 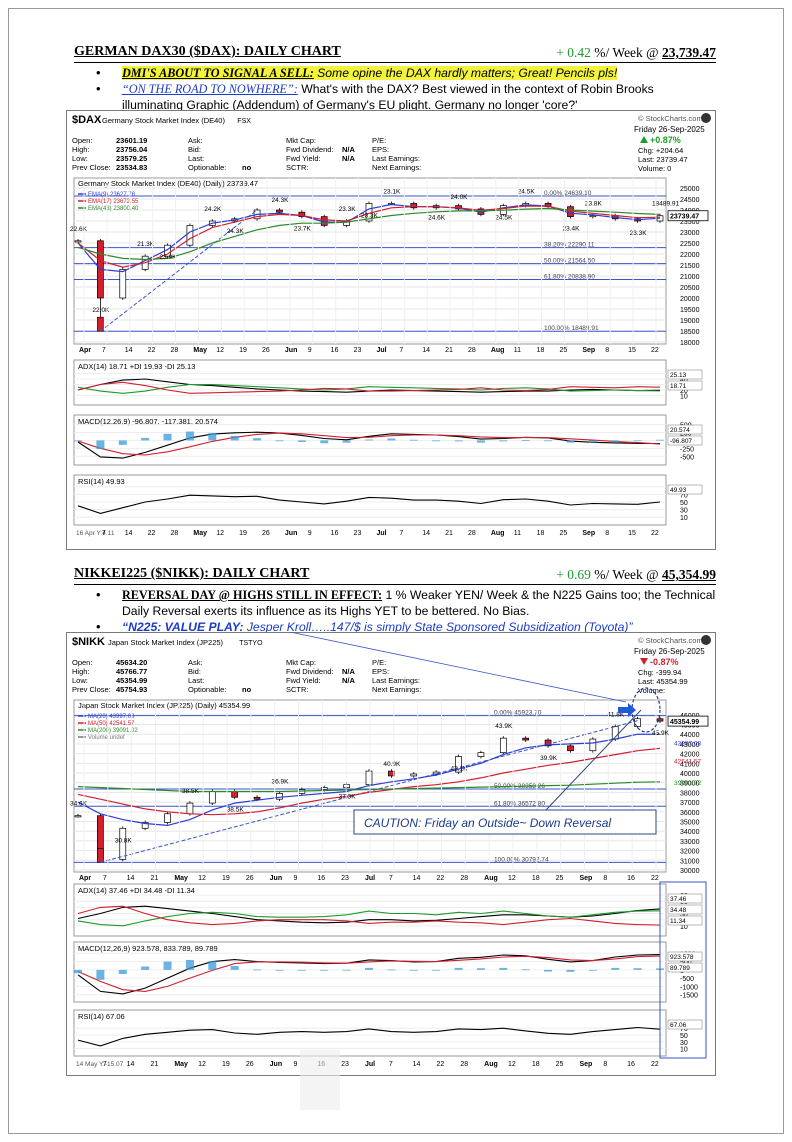 I want to click on macd-tag: 923.578, so click(x=682, y=957).